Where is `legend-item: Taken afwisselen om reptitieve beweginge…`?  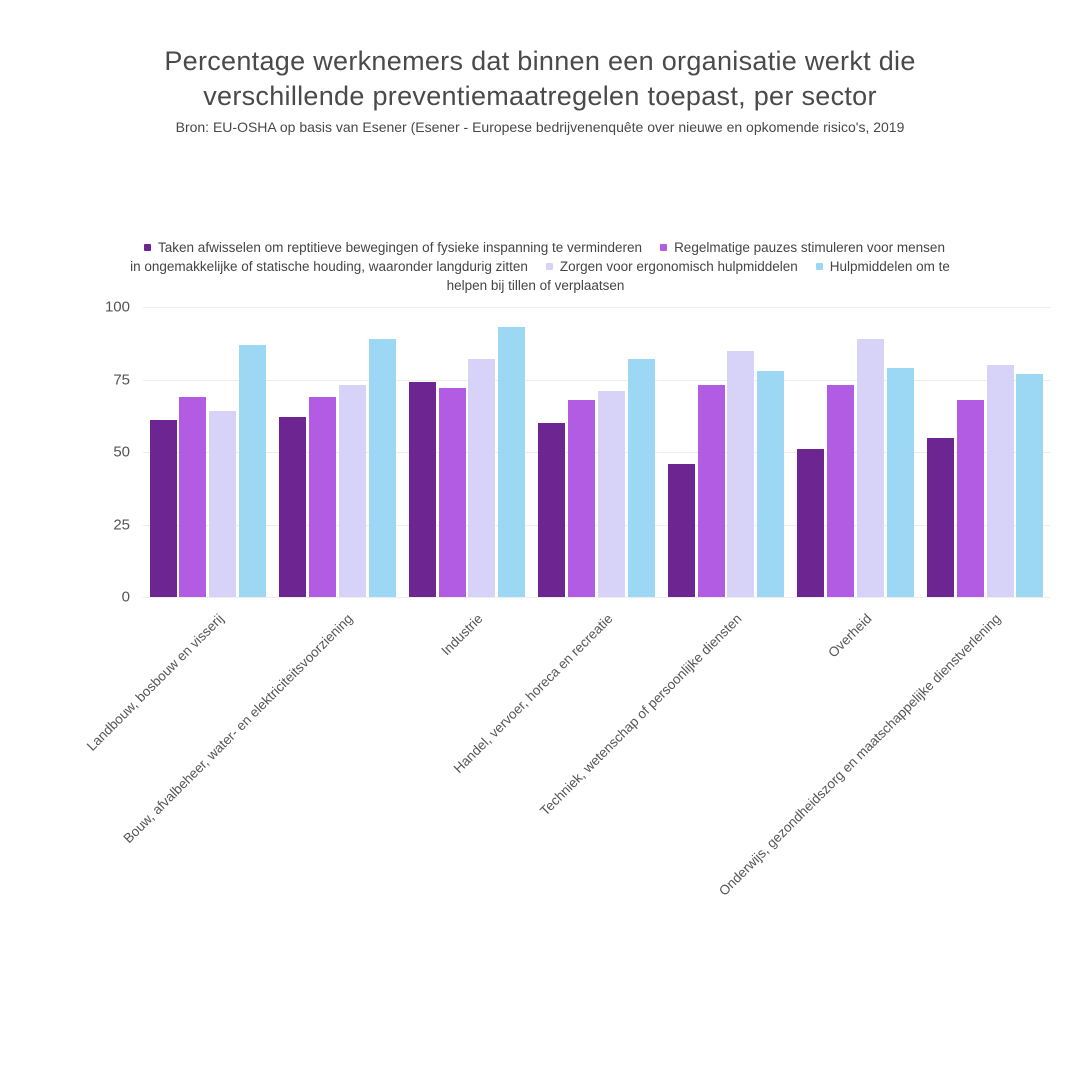 legend-item: Taken afwisselen om reptitieve beweginge… is located at coordinates (393, 247).